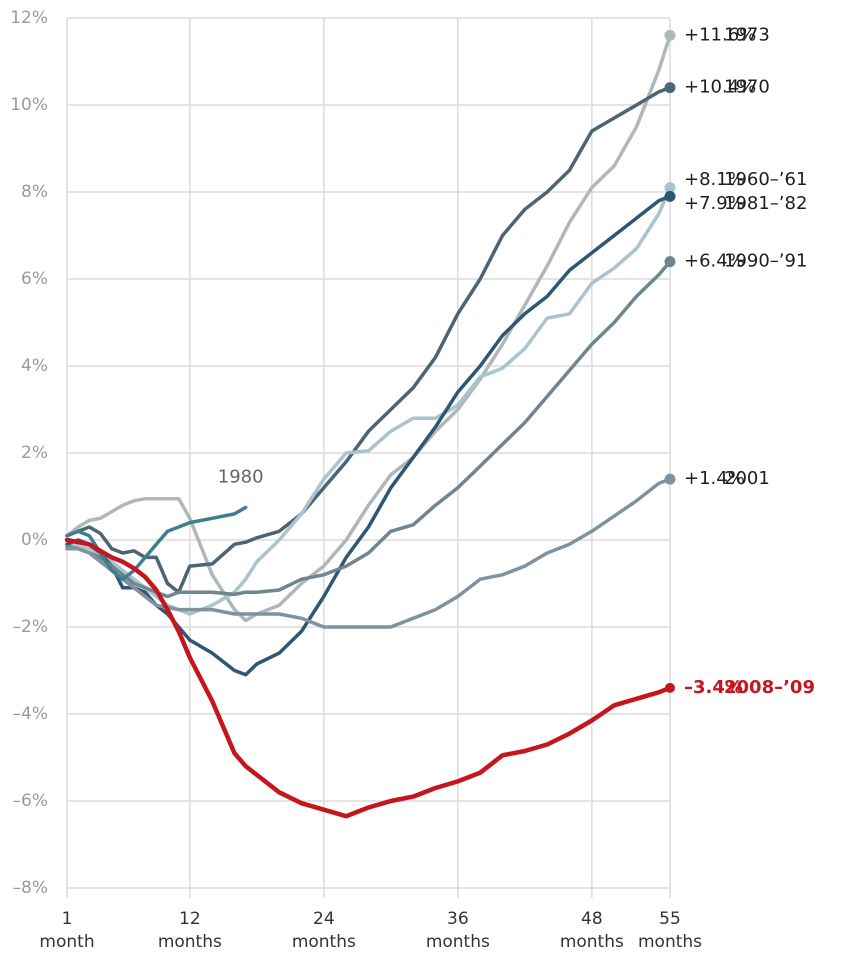 This screenshot has width=864, height=965. I want to click on legend-label: 1960–’61, so click(765, 179).